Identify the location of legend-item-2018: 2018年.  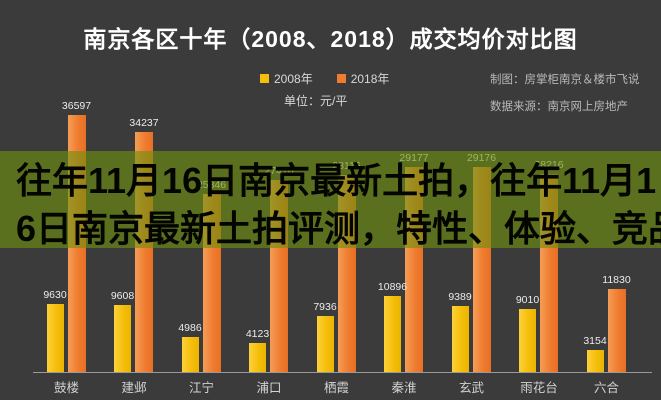
(363, 78).